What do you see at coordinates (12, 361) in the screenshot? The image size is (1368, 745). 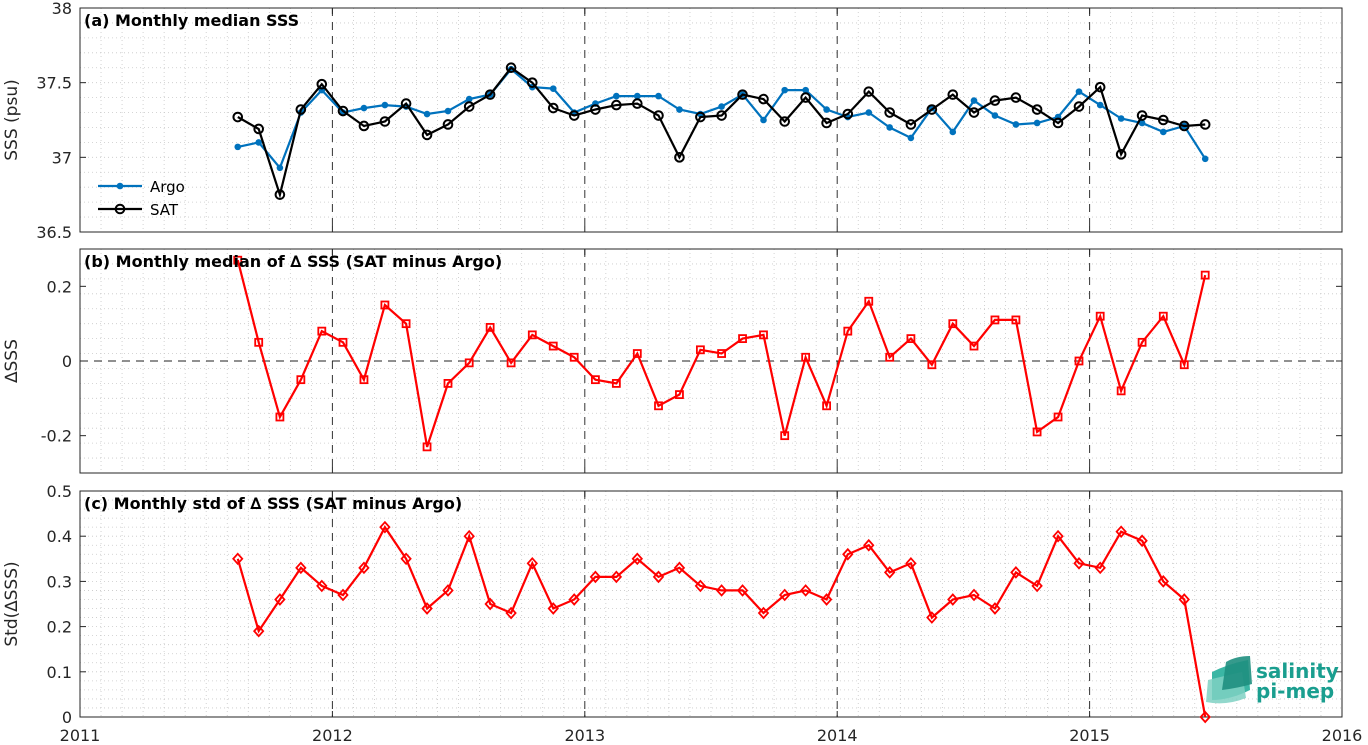 I see `y-axis-label: ∆SSS` at bounding box center [12, 361].